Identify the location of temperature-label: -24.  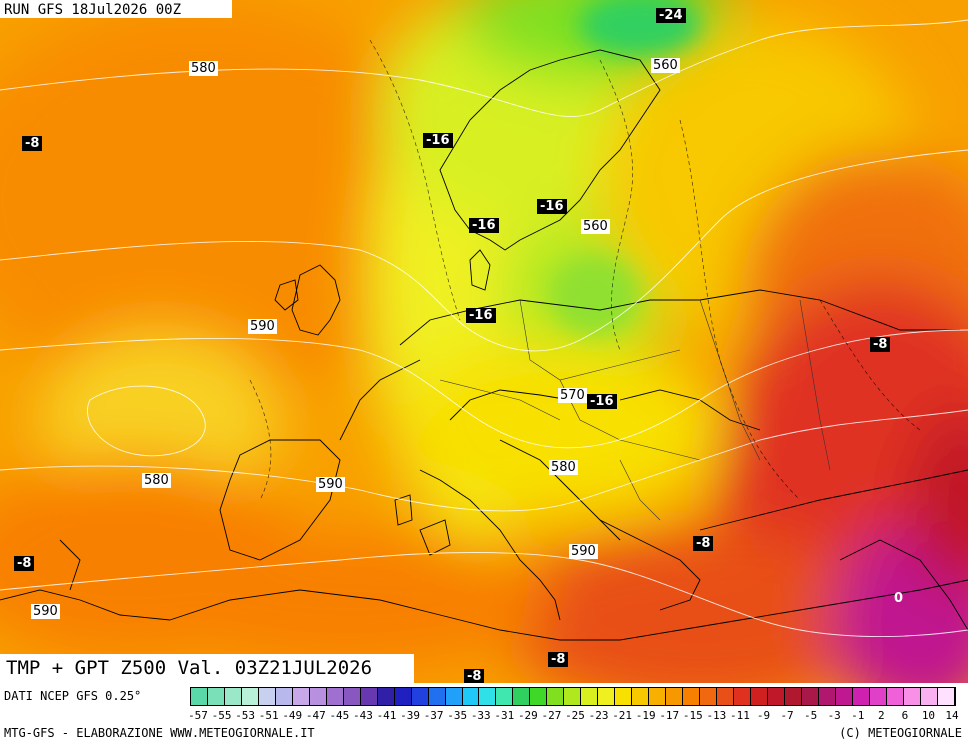
(671, 15).